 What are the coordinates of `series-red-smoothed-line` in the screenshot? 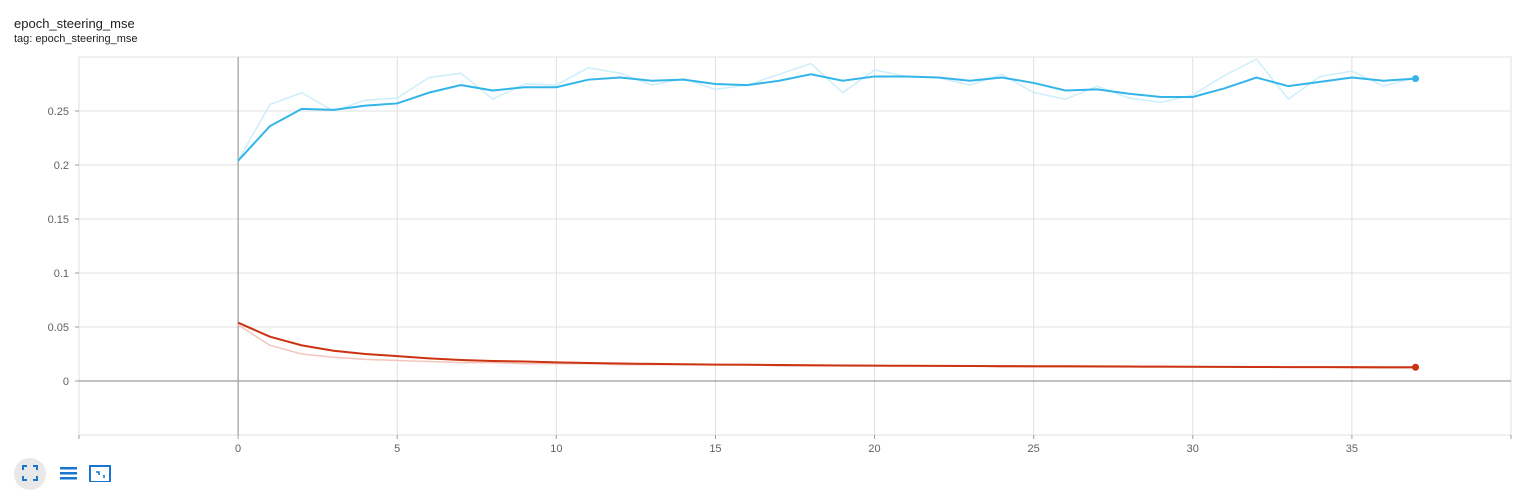 It's located at (826, 345).